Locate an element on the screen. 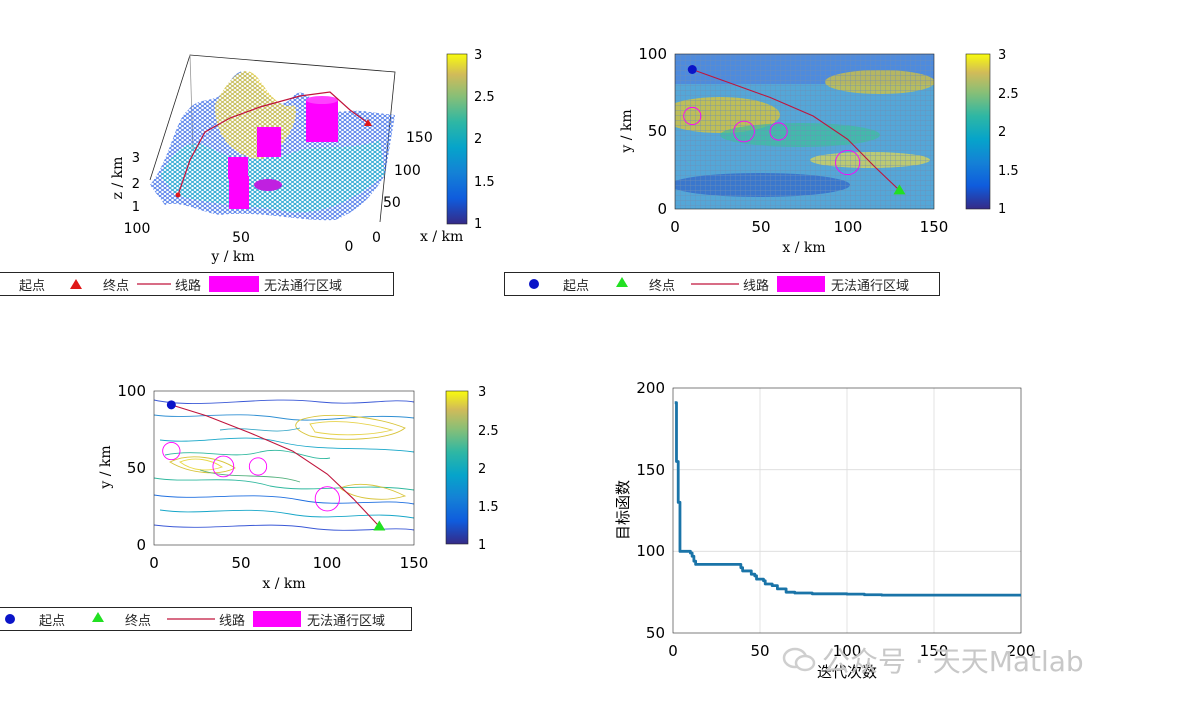  grid-lines is located at coordinates (847, 510).